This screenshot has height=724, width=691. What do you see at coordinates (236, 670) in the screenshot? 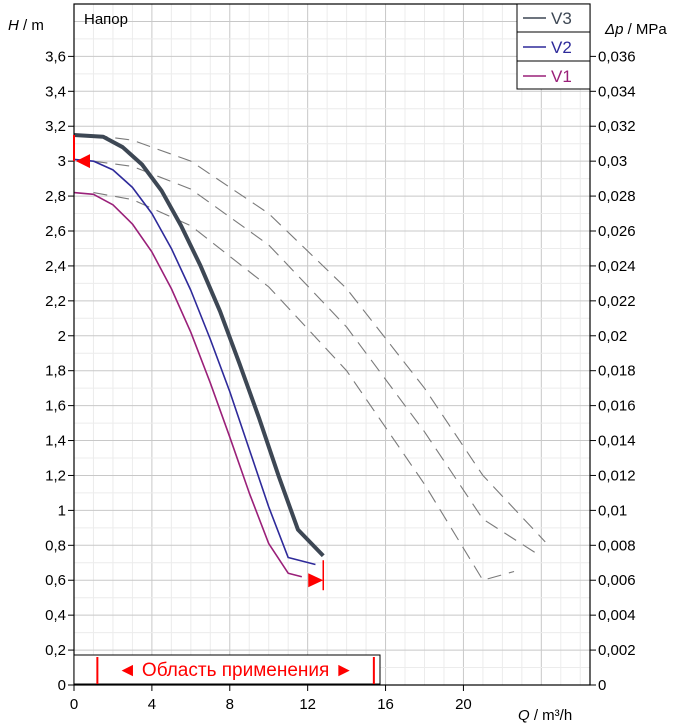
I see `application-range-label: ◄ Область применения ►` at bounding box center [236, 670].